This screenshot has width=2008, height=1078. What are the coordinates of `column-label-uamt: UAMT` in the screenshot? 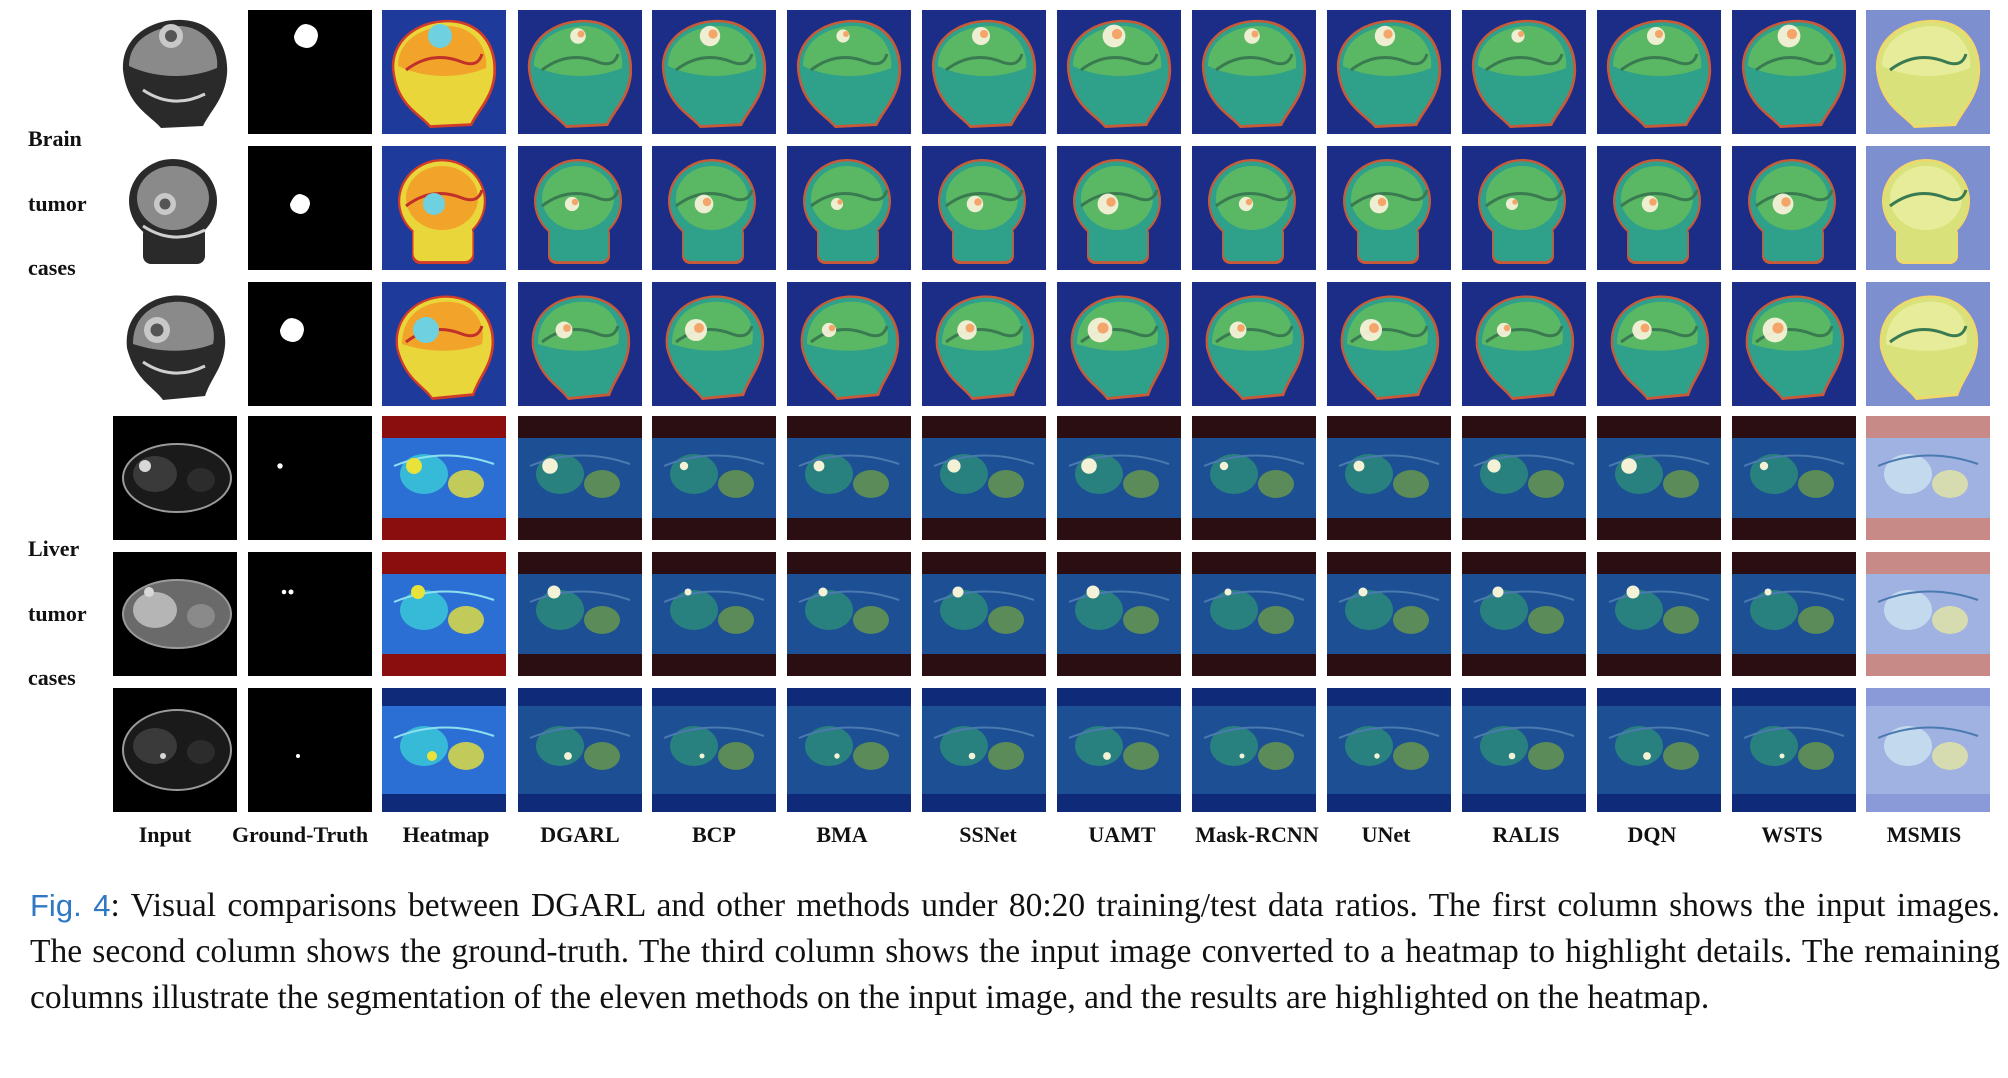 It's located at (1122, 834).